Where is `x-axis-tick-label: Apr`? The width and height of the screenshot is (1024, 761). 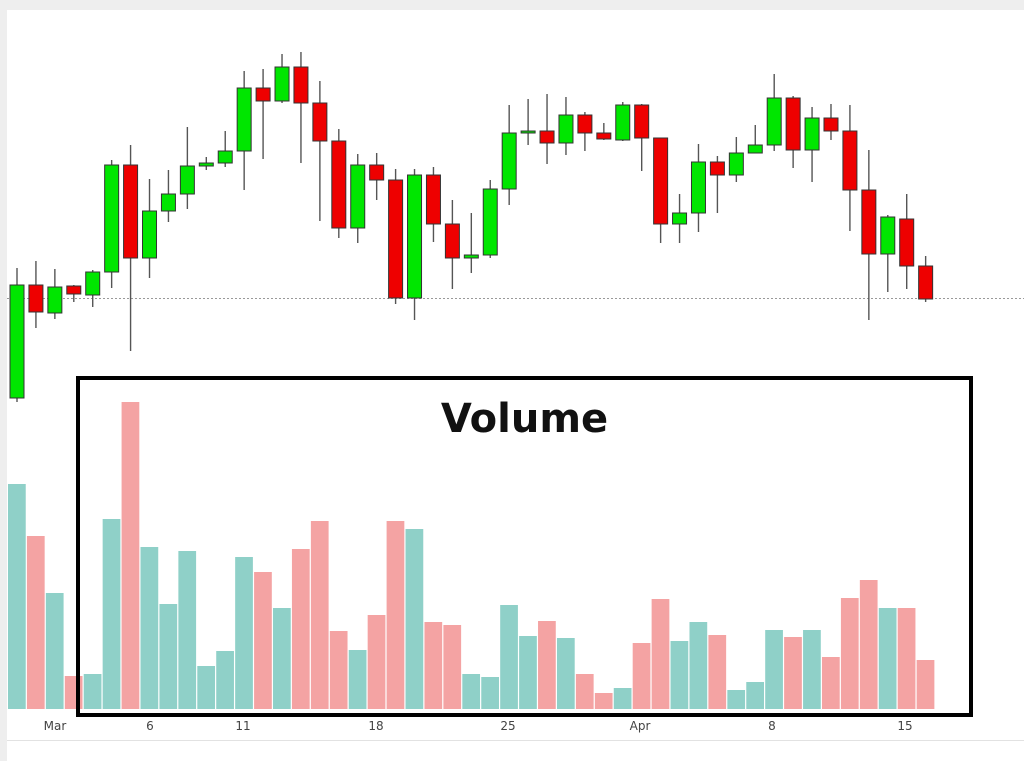
x-axis-tick-label: Apr is located at coordinates (640, 726).